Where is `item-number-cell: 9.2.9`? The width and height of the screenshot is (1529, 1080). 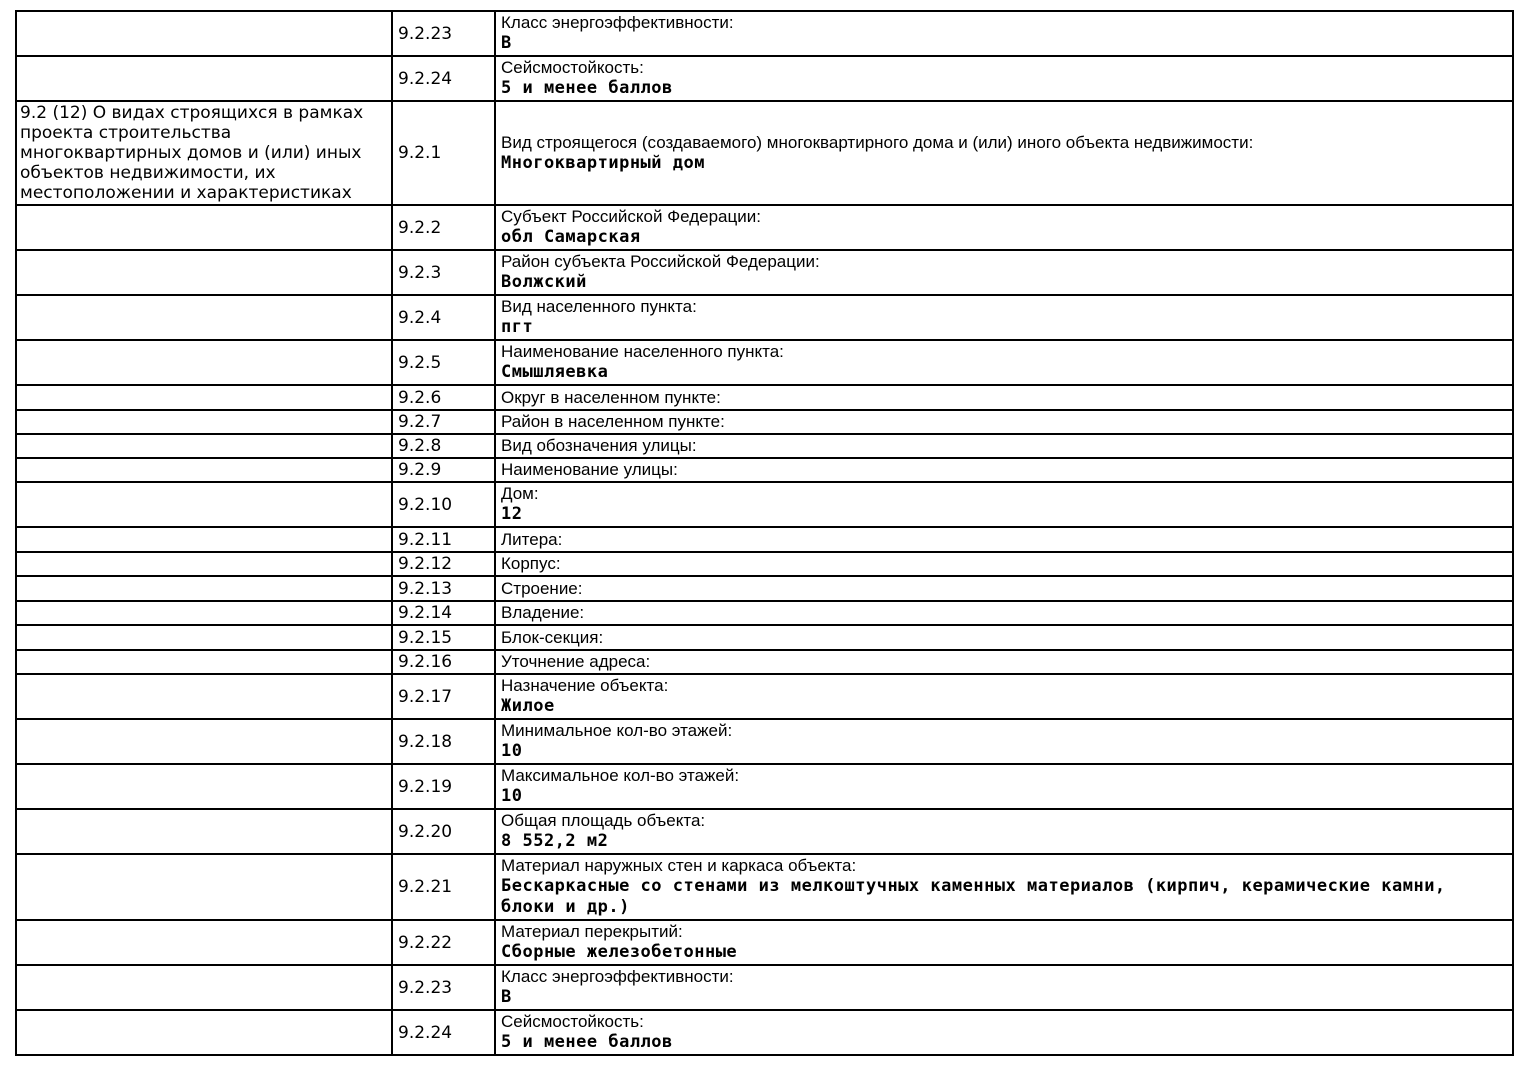 item-number-cell: 9.2.9 is located at coordinates (443, 470).